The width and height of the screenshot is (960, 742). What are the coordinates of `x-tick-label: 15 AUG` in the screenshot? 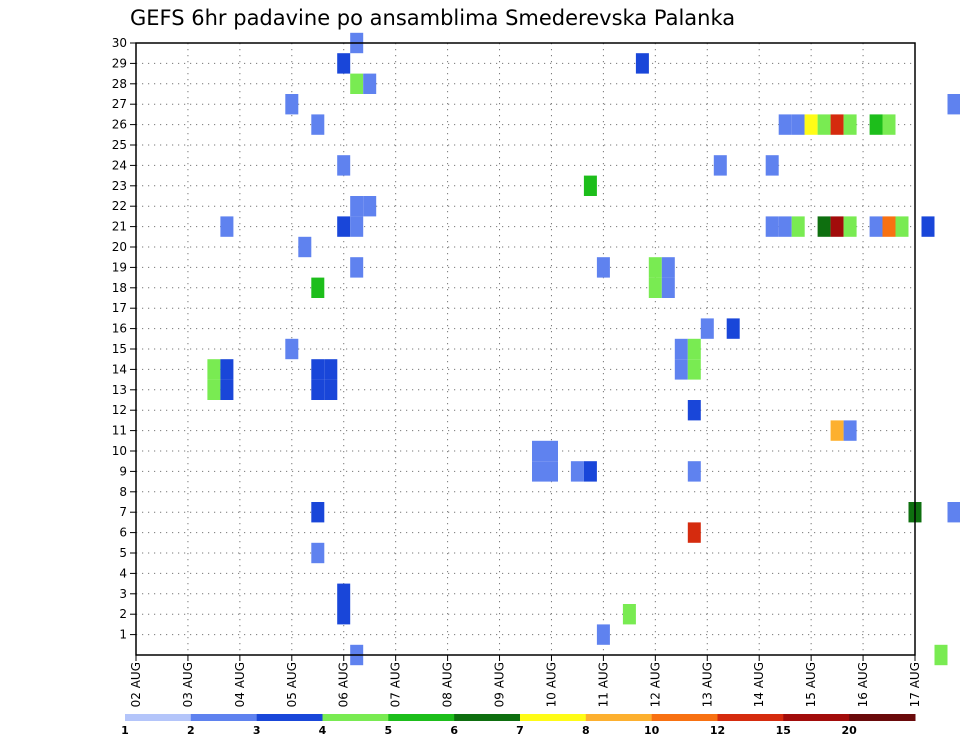 It's located at (811, 684).